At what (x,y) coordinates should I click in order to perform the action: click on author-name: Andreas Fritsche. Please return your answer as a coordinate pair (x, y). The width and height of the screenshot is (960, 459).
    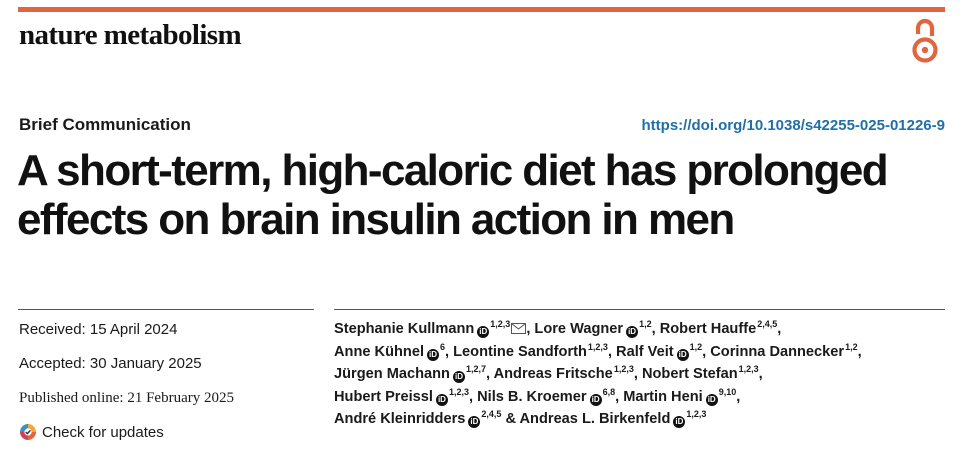
    Looking at the image, I should click on (553, 374).